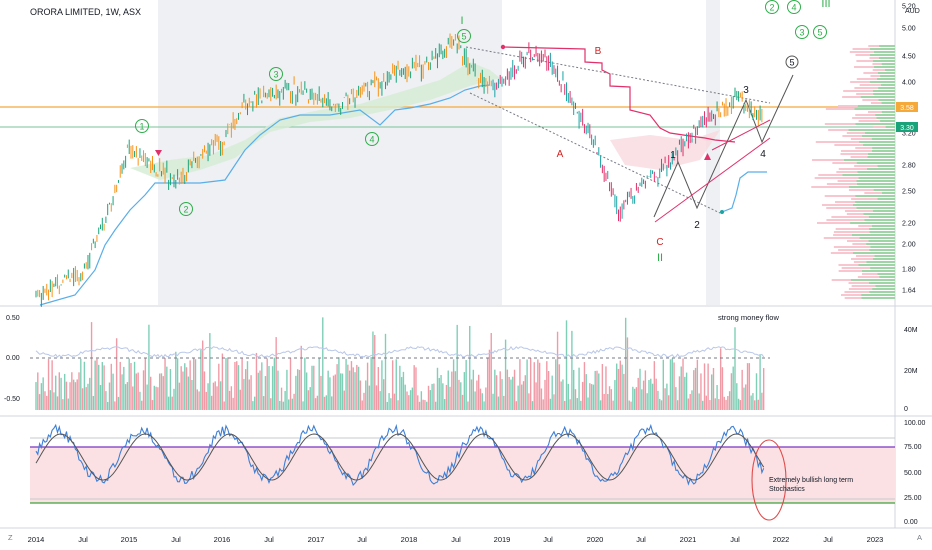 The height and width of the screenshot is (550, 932). What do you see at coordinates (909, 166) in the screenshot?
I see `price-tick-label: 2.80` at bounding box center [909, 166].